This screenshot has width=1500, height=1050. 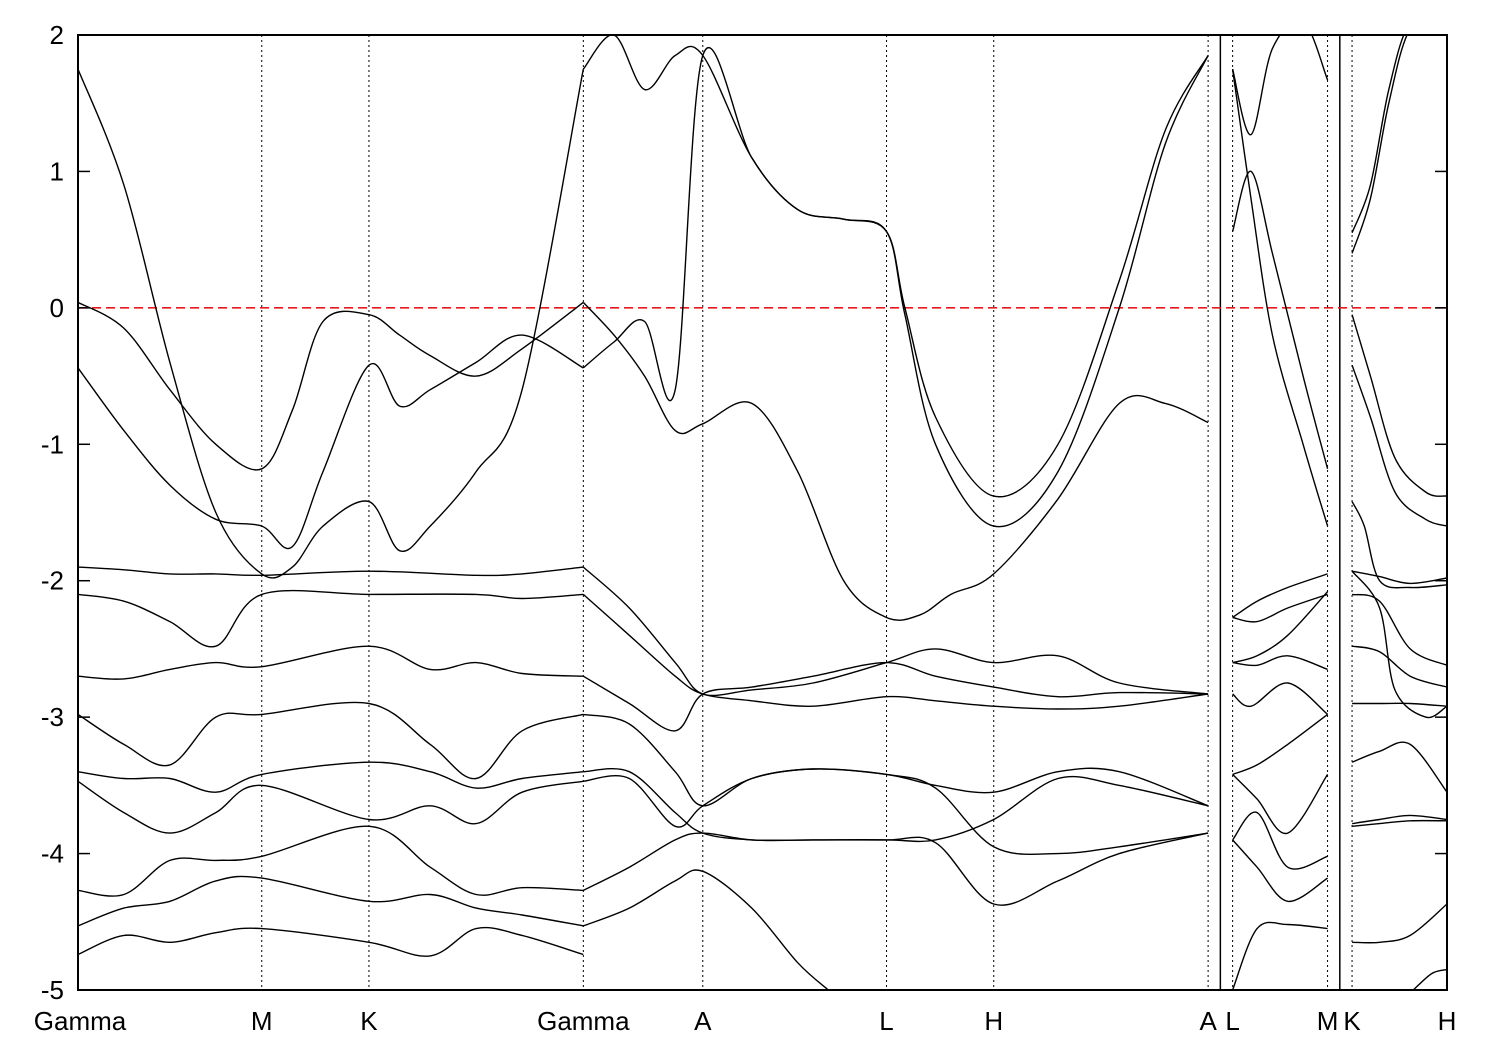 I want to click on y-tick-label: -1, so click(x=52, y=444).